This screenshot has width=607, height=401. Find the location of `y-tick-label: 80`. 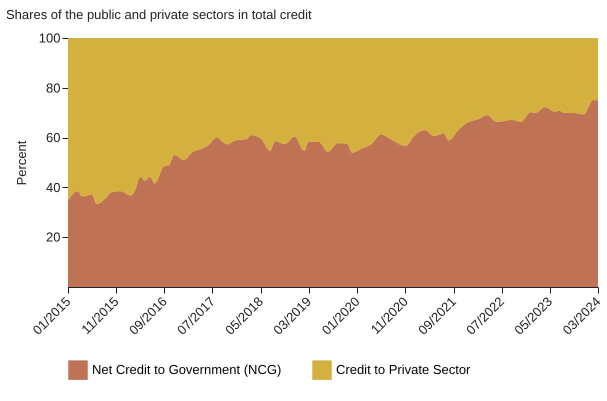

y-tick-label: 80 is located at coordinates (53, 88).